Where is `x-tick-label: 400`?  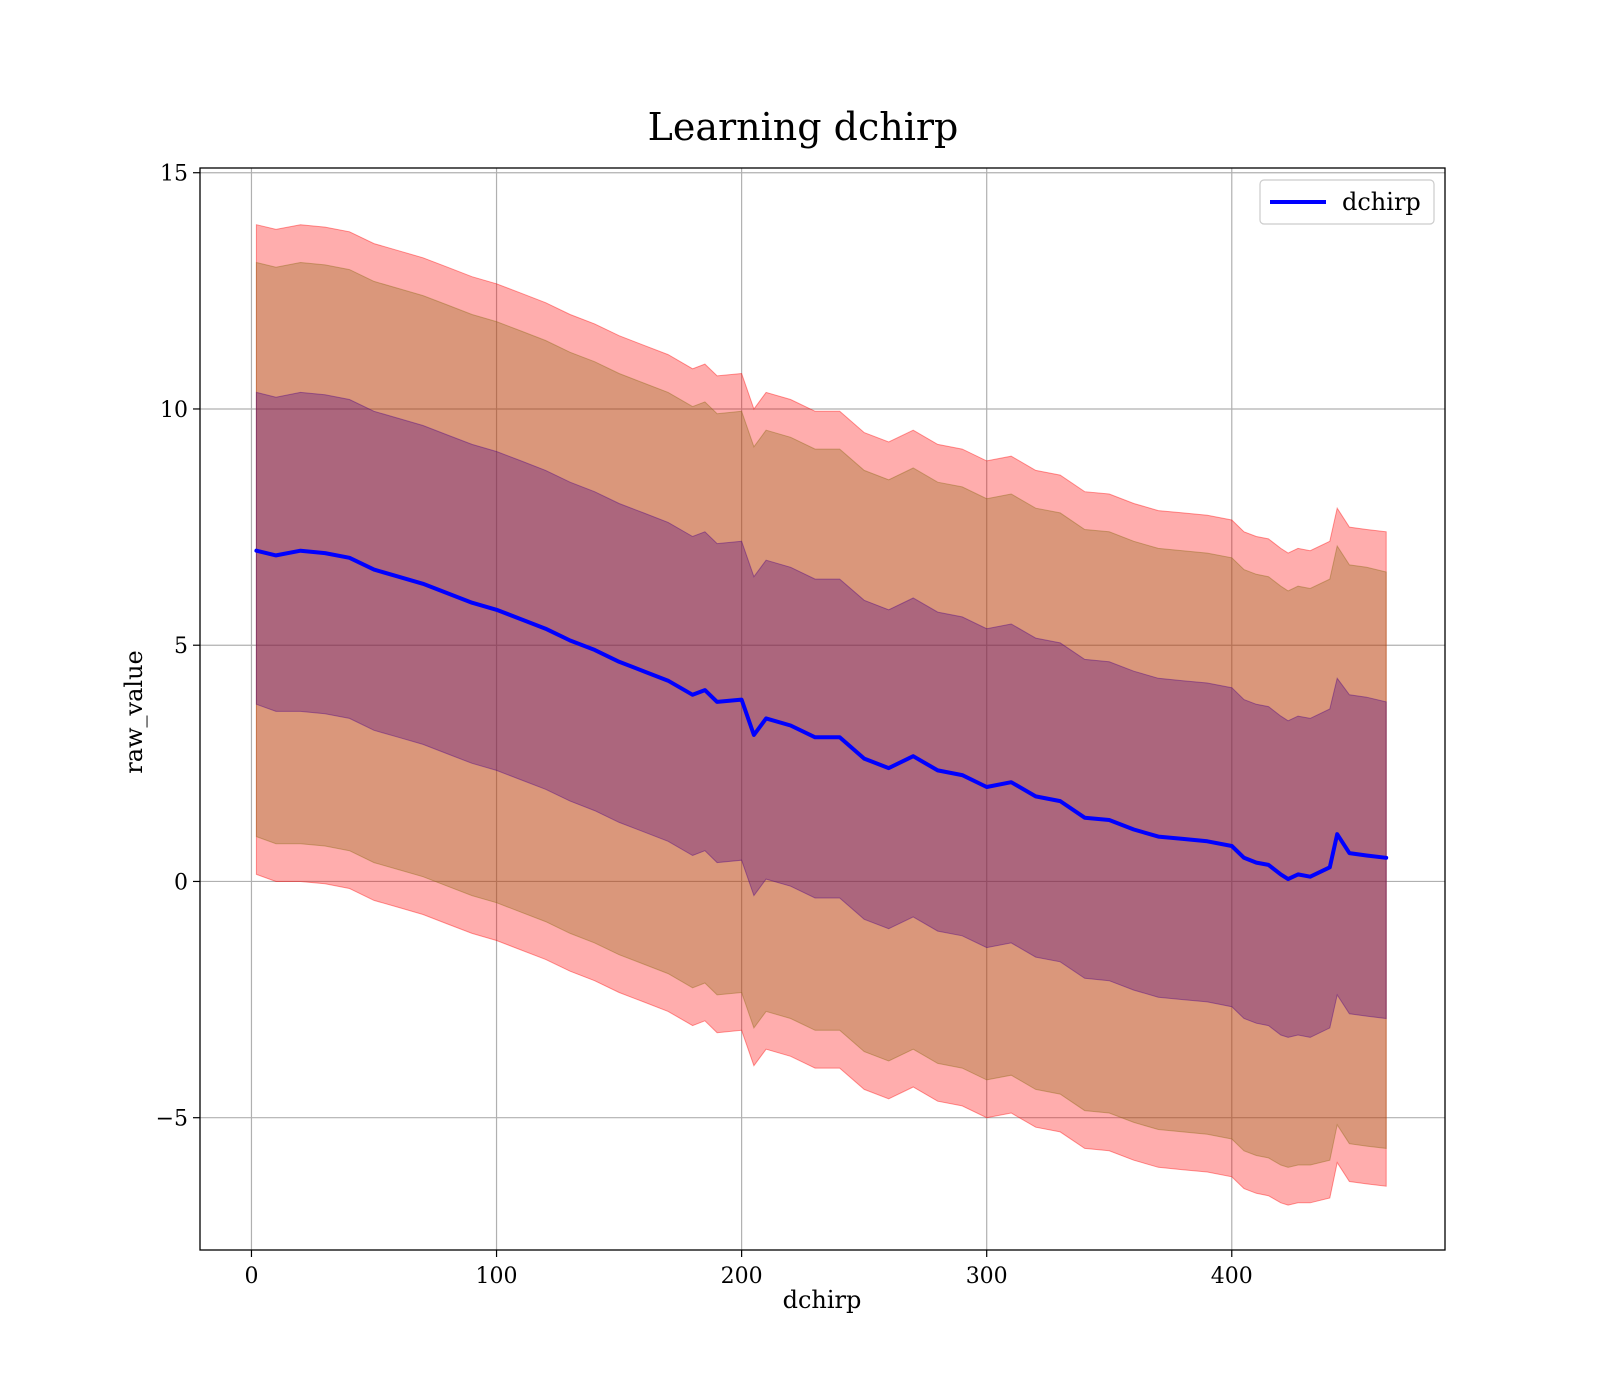
x-tick-label: 400 is located at coordinates (1232, 1276).